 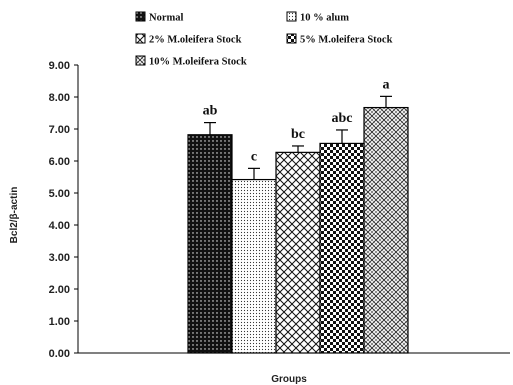 What do you see at coordinates (254, 156) in the screenshot?
I see `significance-label: c` at bounding box center [254, 156].